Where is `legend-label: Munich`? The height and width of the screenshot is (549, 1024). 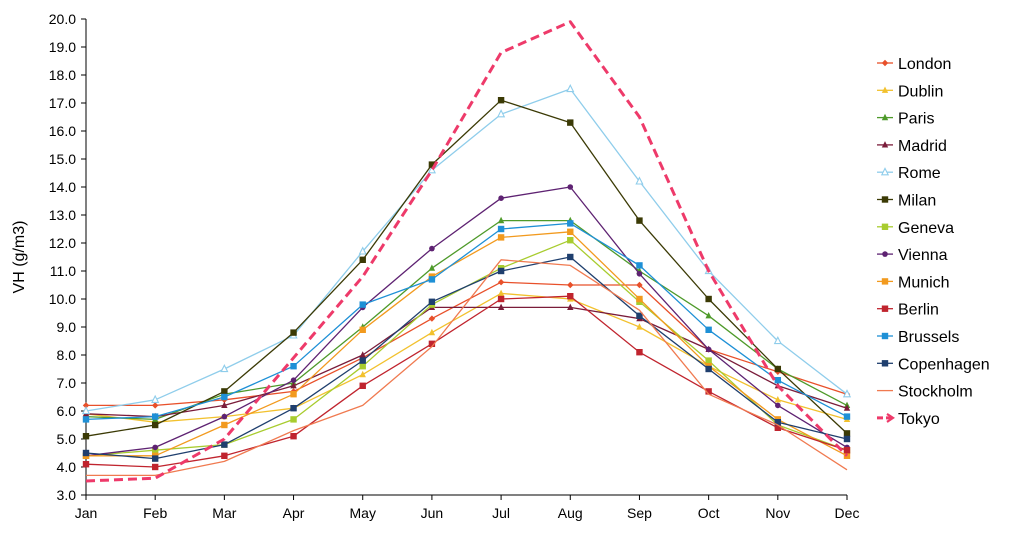 legend-label: Munich is located at coordinates (924, 282).